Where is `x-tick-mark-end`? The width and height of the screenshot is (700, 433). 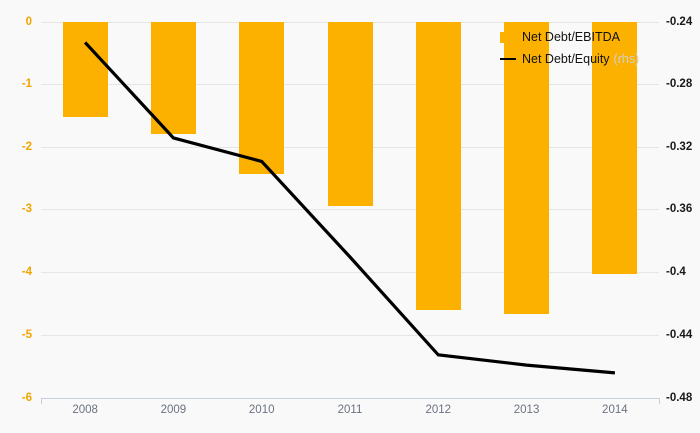 x-tick-mark-end is located at coordinates (659, 401).